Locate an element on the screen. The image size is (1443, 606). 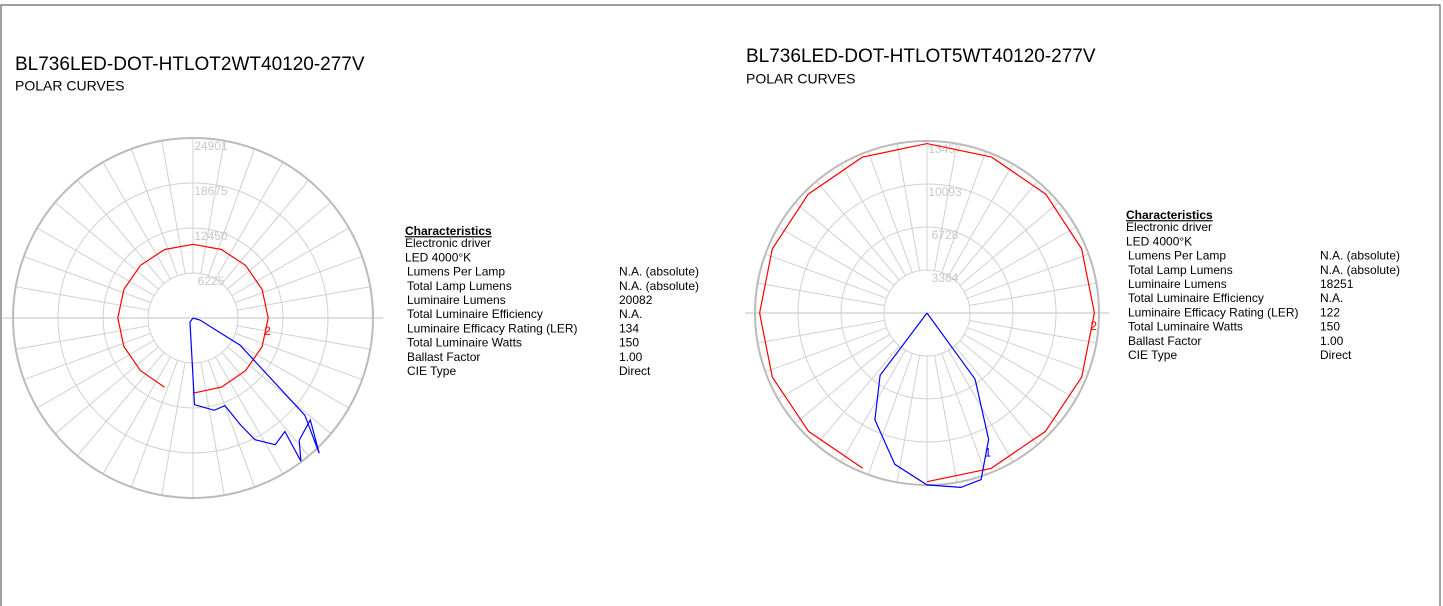
row-label: CIE Type is located at coordinates (431, 371).